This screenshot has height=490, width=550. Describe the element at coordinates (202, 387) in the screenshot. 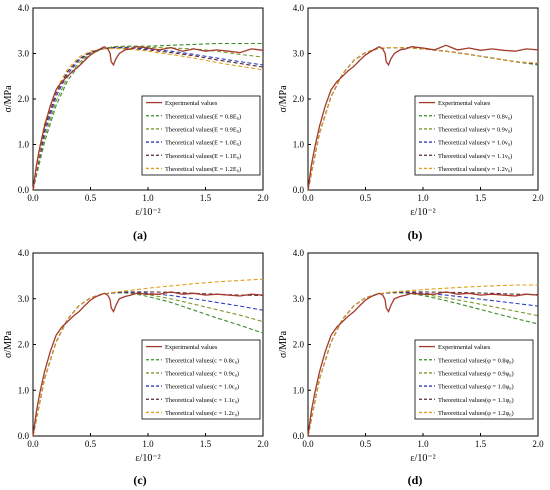

I see `legend-label: Theoretical values(c = 1.0c₀)` at that location.